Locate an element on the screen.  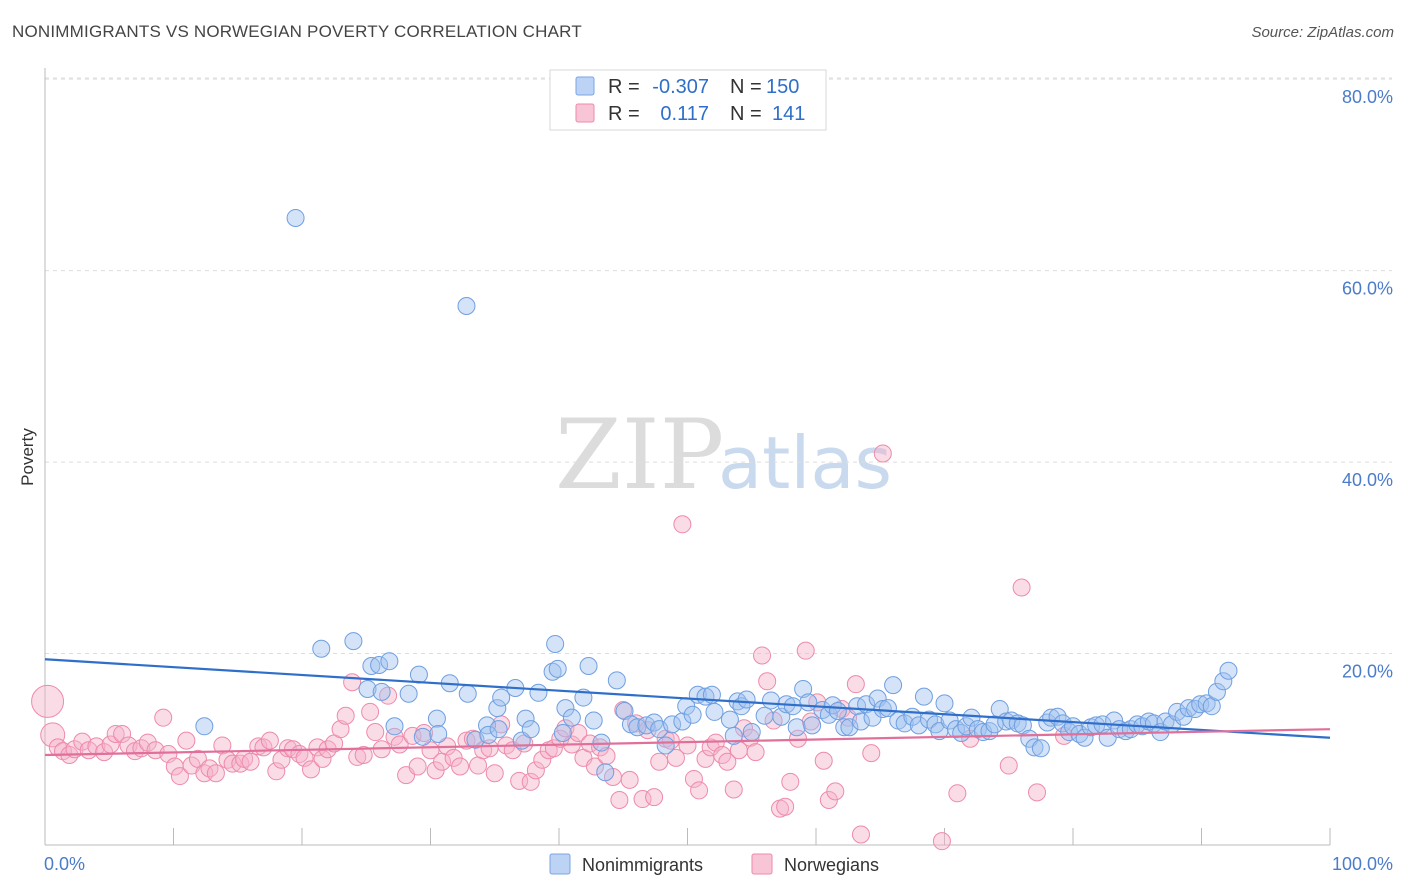
correlation-legend: R = -0.307 N = 150 R = 0.117 N = 141 is located at coordinates (688, 100).